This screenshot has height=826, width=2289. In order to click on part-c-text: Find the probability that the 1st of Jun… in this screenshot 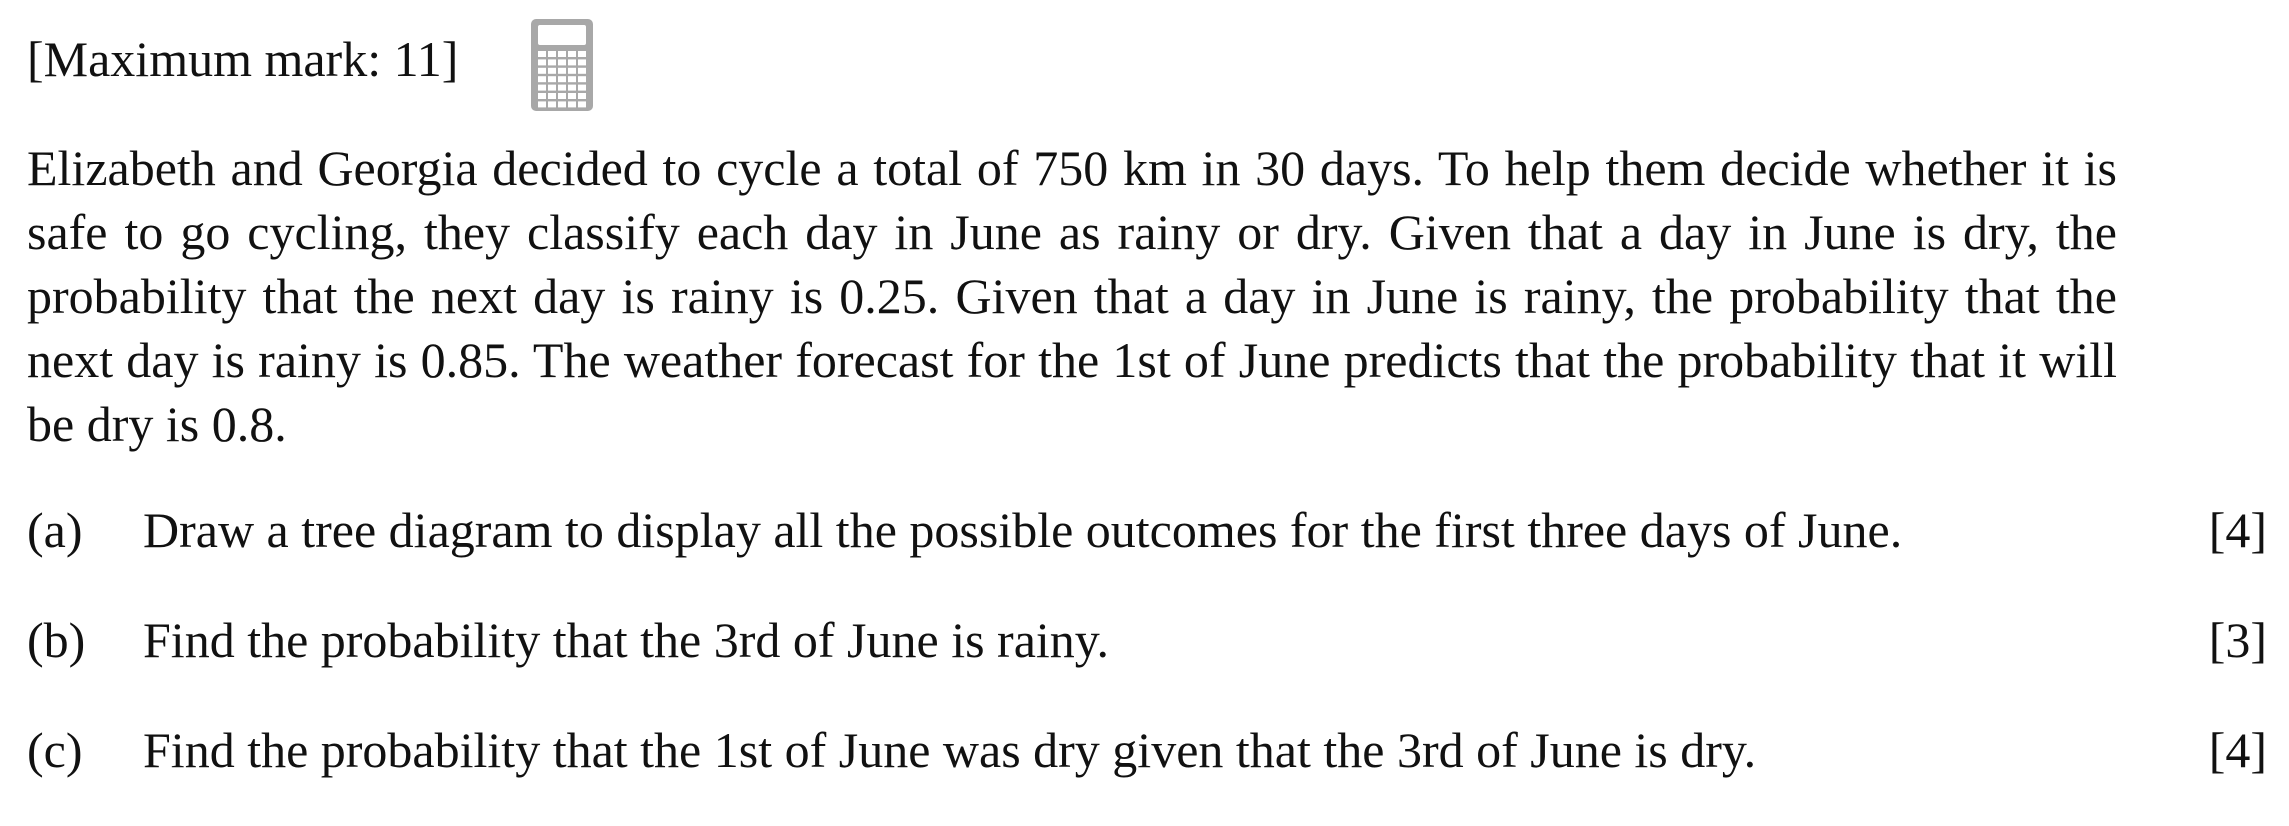, I will do `click(950, 750)`.